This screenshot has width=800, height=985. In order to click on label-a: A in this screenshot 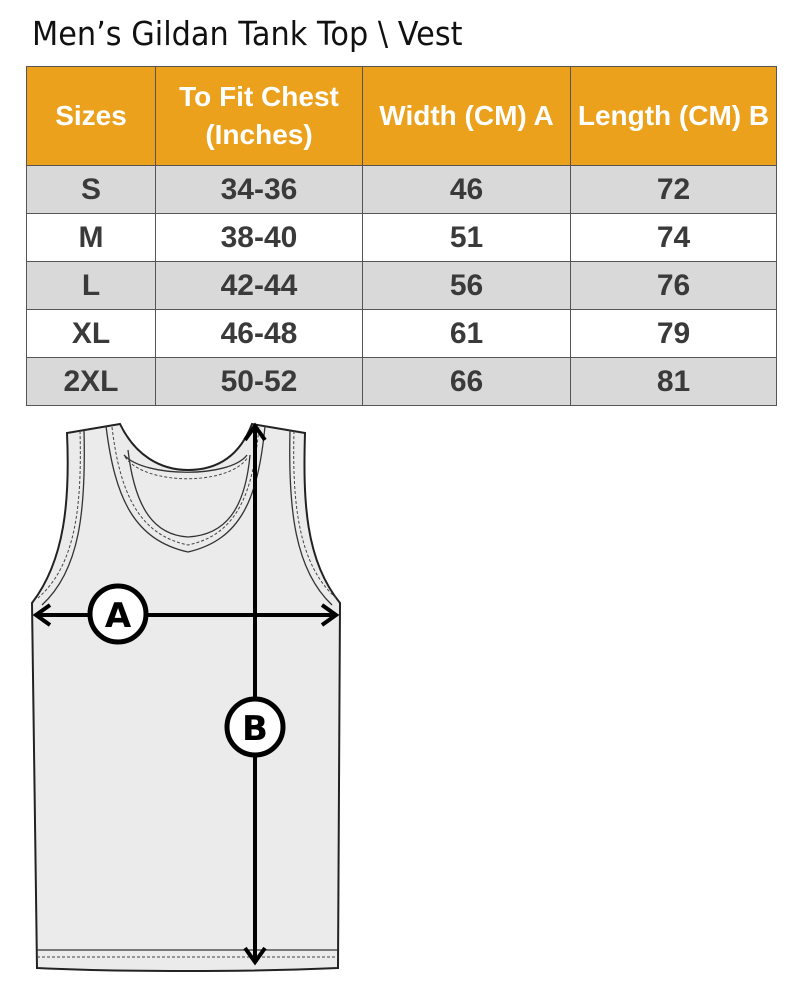, I will do `click(118, 616)`.